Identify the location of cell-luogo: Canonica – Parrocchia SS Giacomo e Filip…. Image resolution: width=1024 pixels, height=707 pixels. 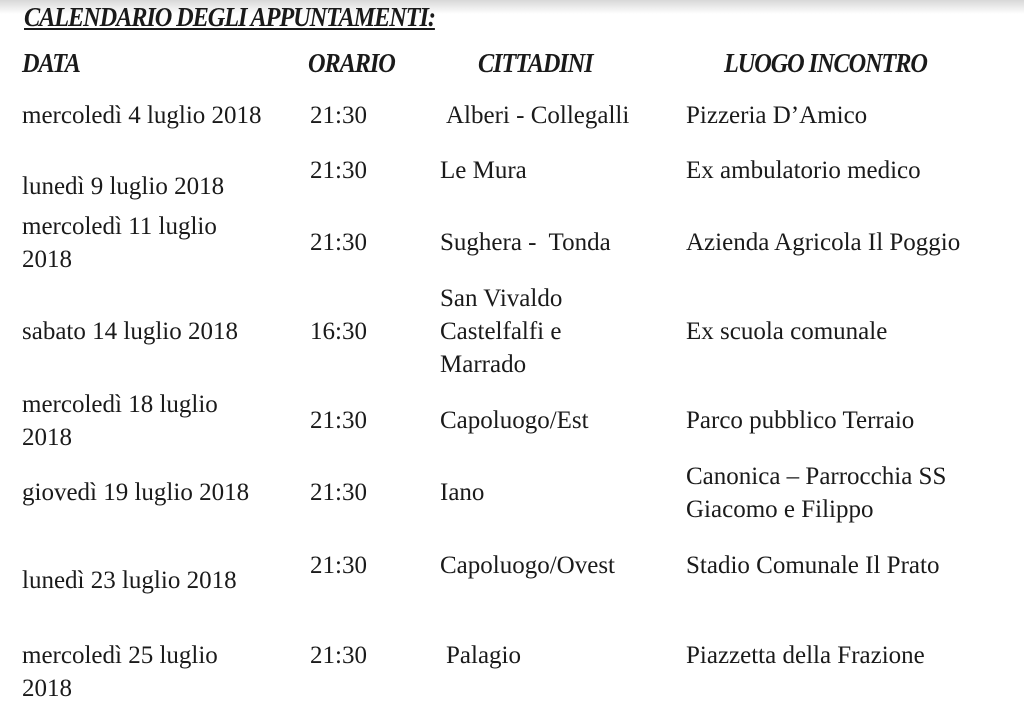
(816, 493).